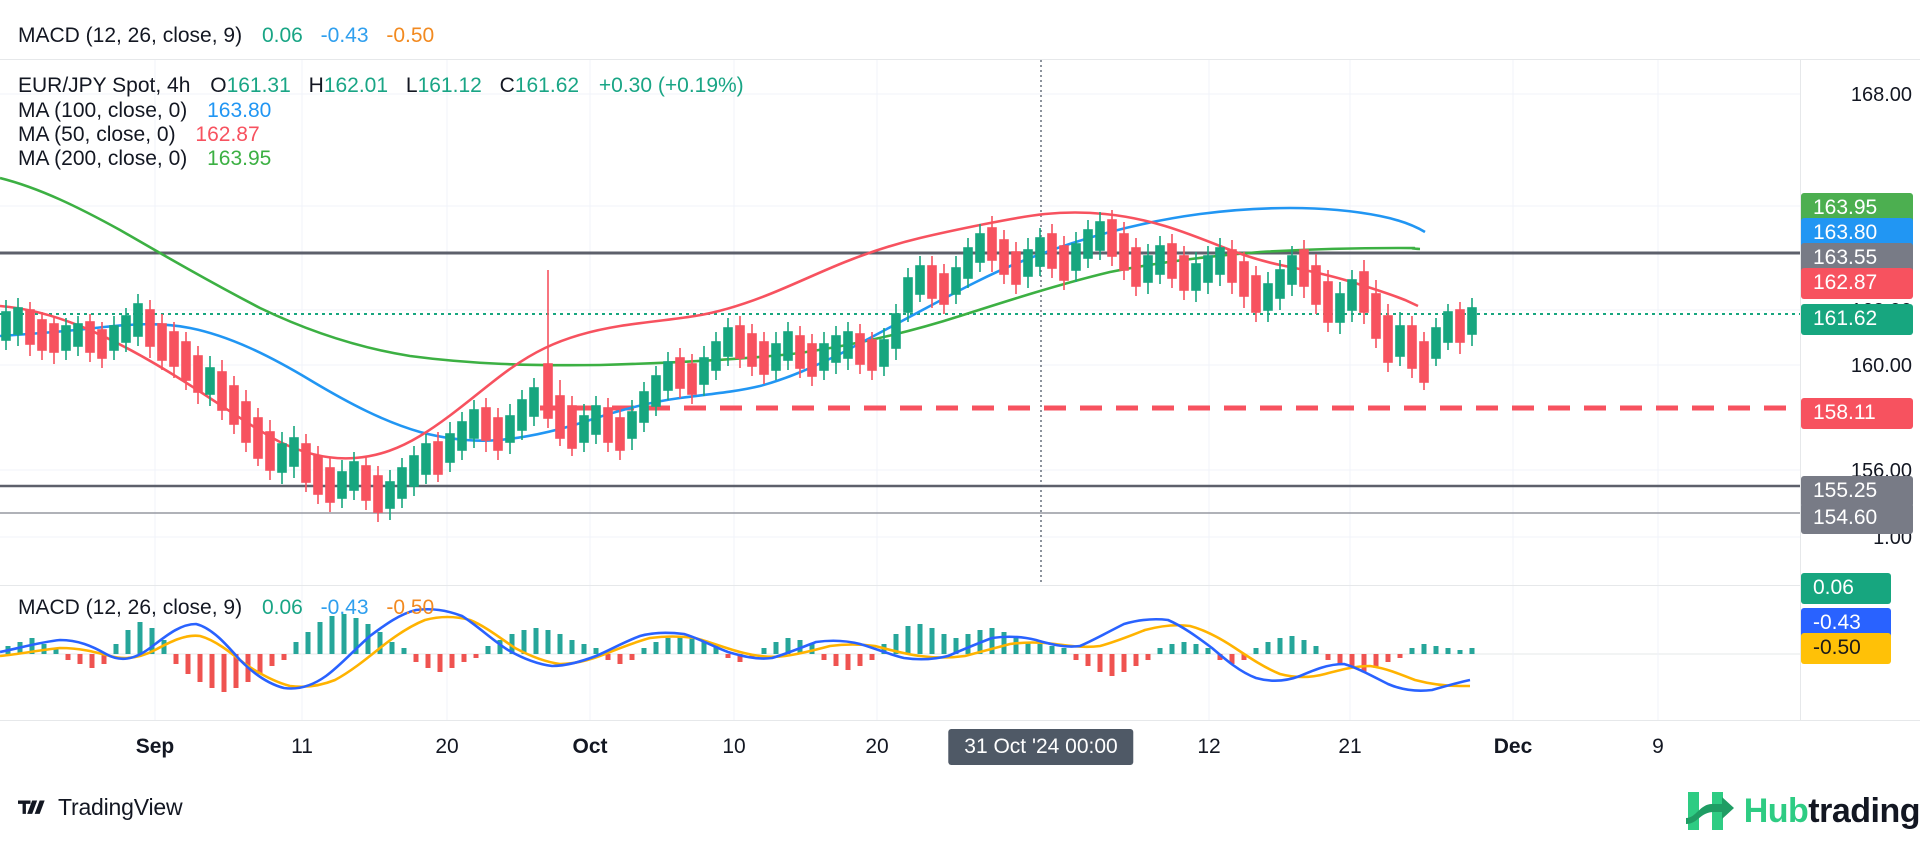 The width and height of the screenshot is (1920, 845). Describe the element at coordinates (120, 807) in the screenshot. I see `tradingview-label: TradingView` at that location.